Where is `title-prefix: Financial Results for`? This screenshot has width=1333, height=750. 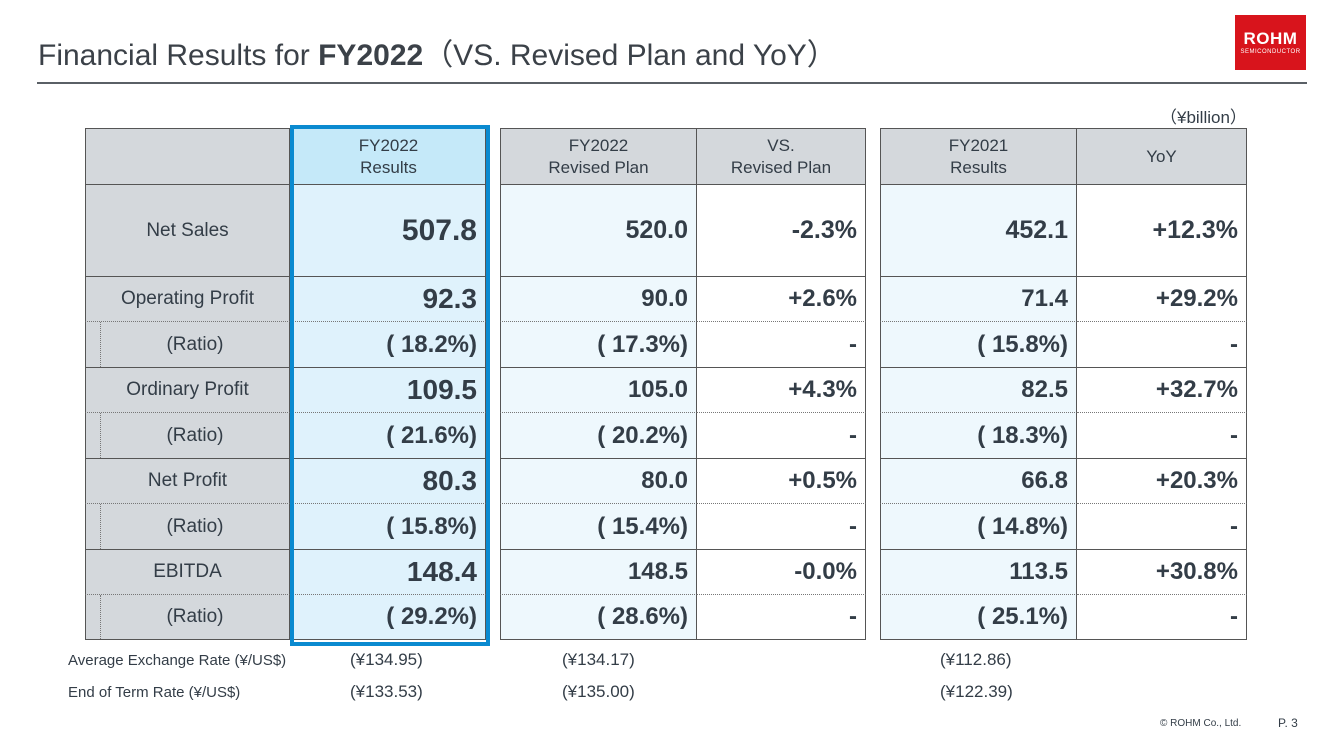 title-prefix: Financial Results for is located at coordinates (178, 55).